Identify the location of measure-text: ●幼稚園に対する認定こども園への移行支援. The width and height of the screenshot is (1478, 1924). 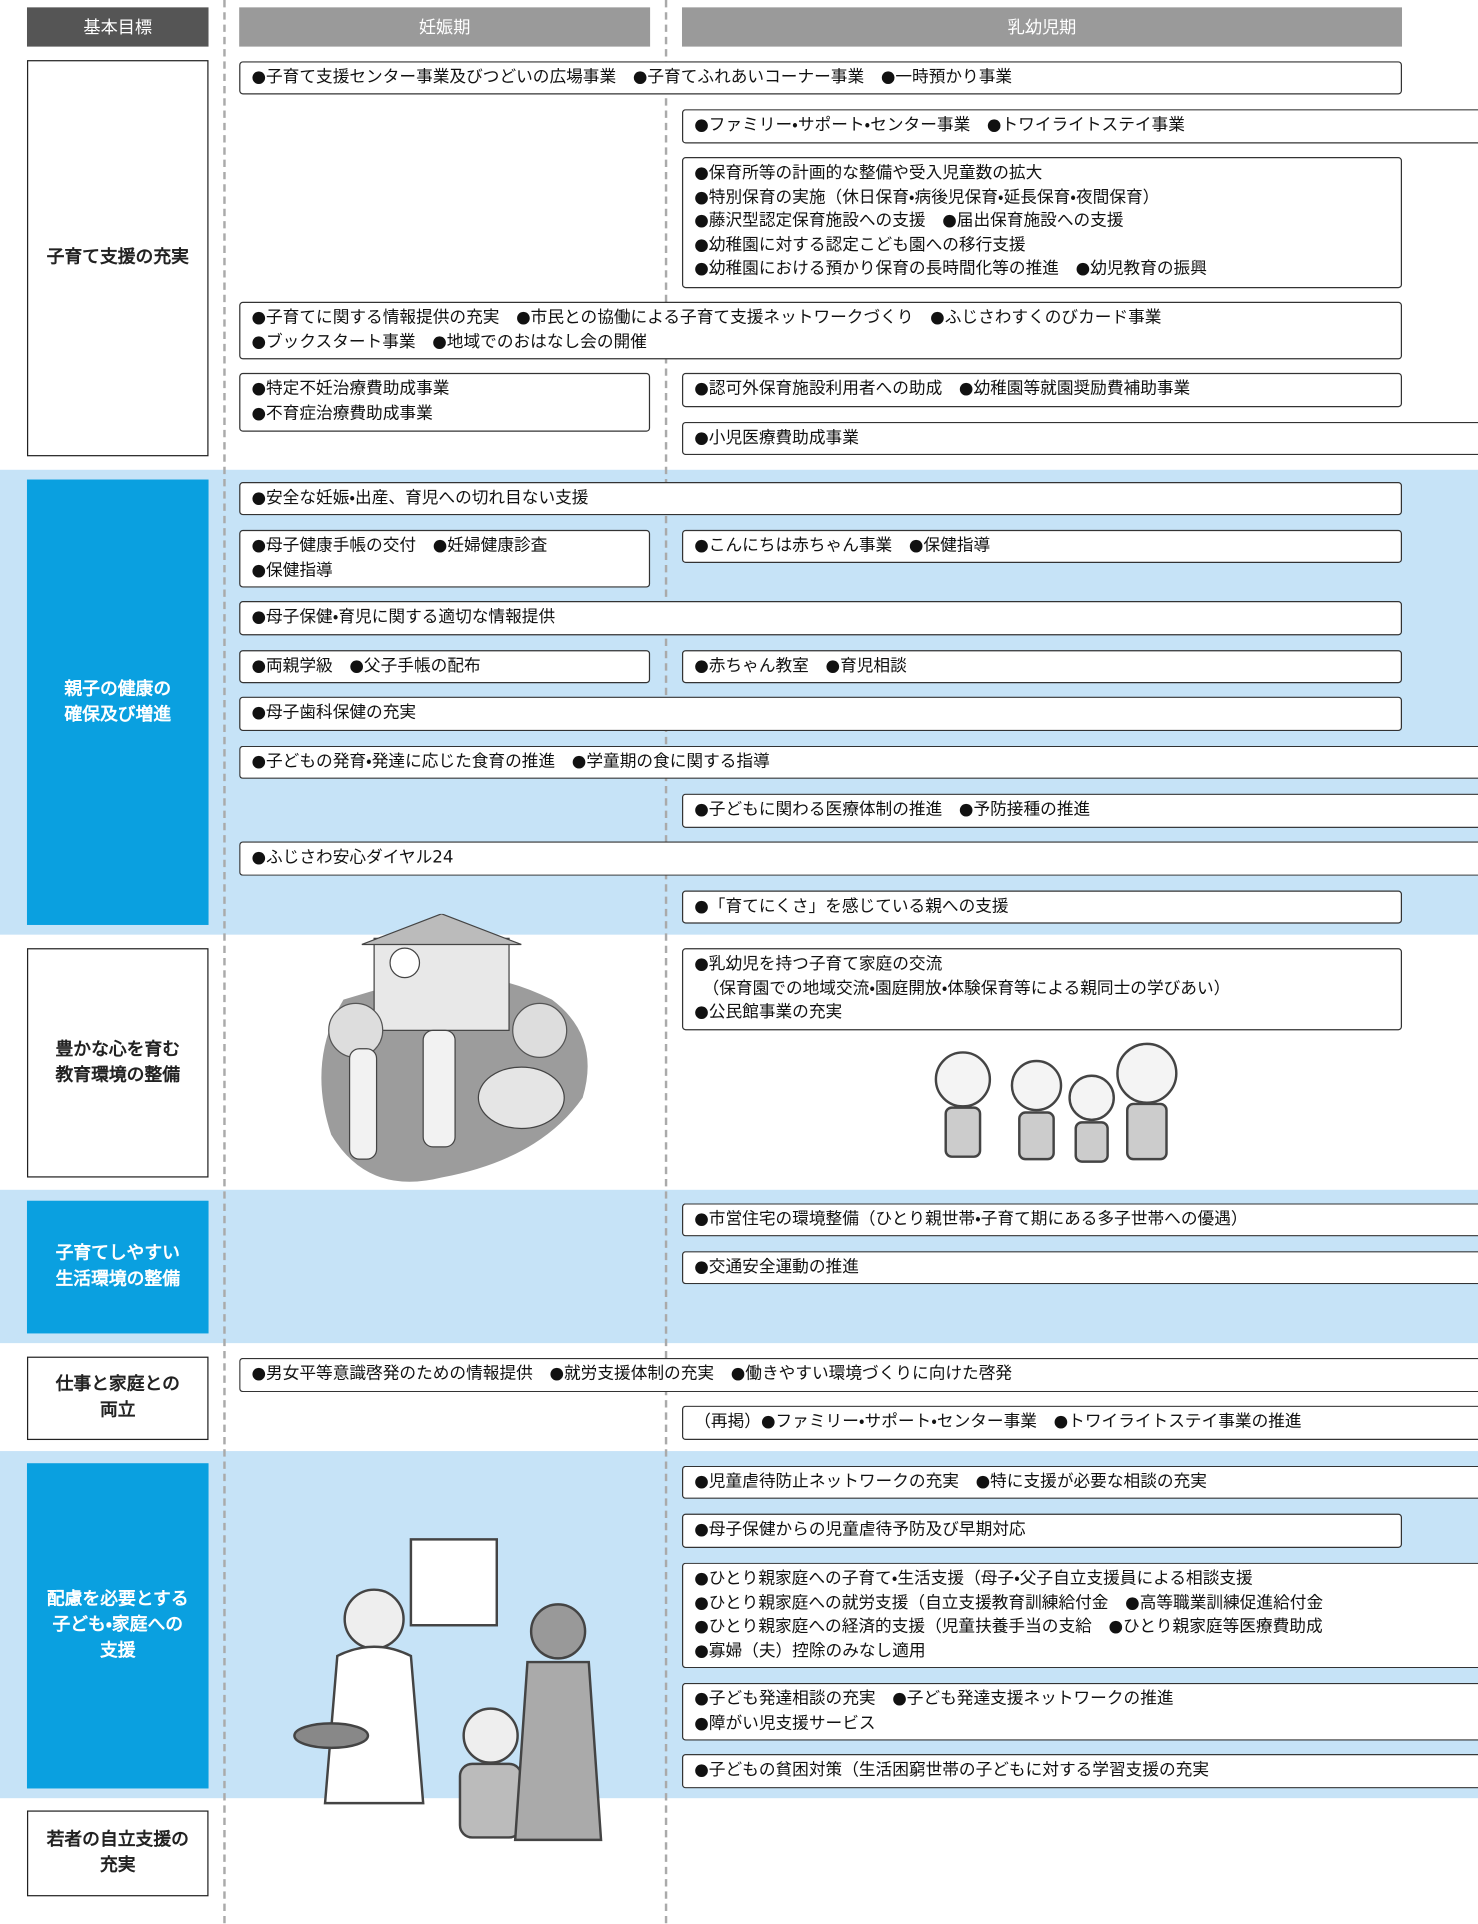
(860, 244).